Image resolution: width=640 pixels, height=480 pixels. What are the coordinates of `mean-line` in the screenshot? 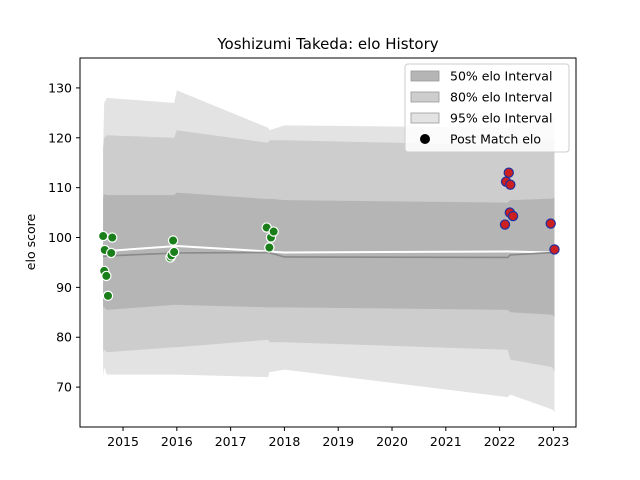 It's located at (329, 255).